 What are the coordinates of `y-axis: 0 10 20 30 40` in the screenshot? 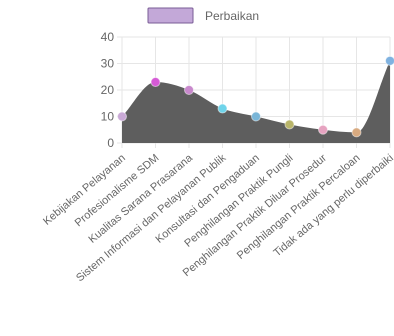 It's located at (108, 90).